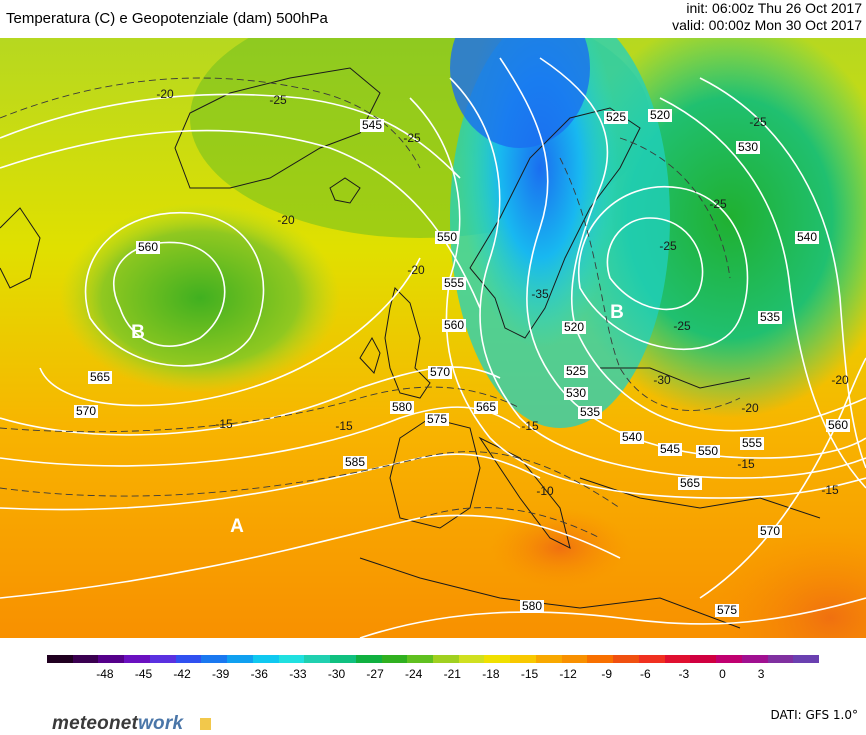 The image size is (866, 735). I want to click on svg-text: 525, so click(616, 117).